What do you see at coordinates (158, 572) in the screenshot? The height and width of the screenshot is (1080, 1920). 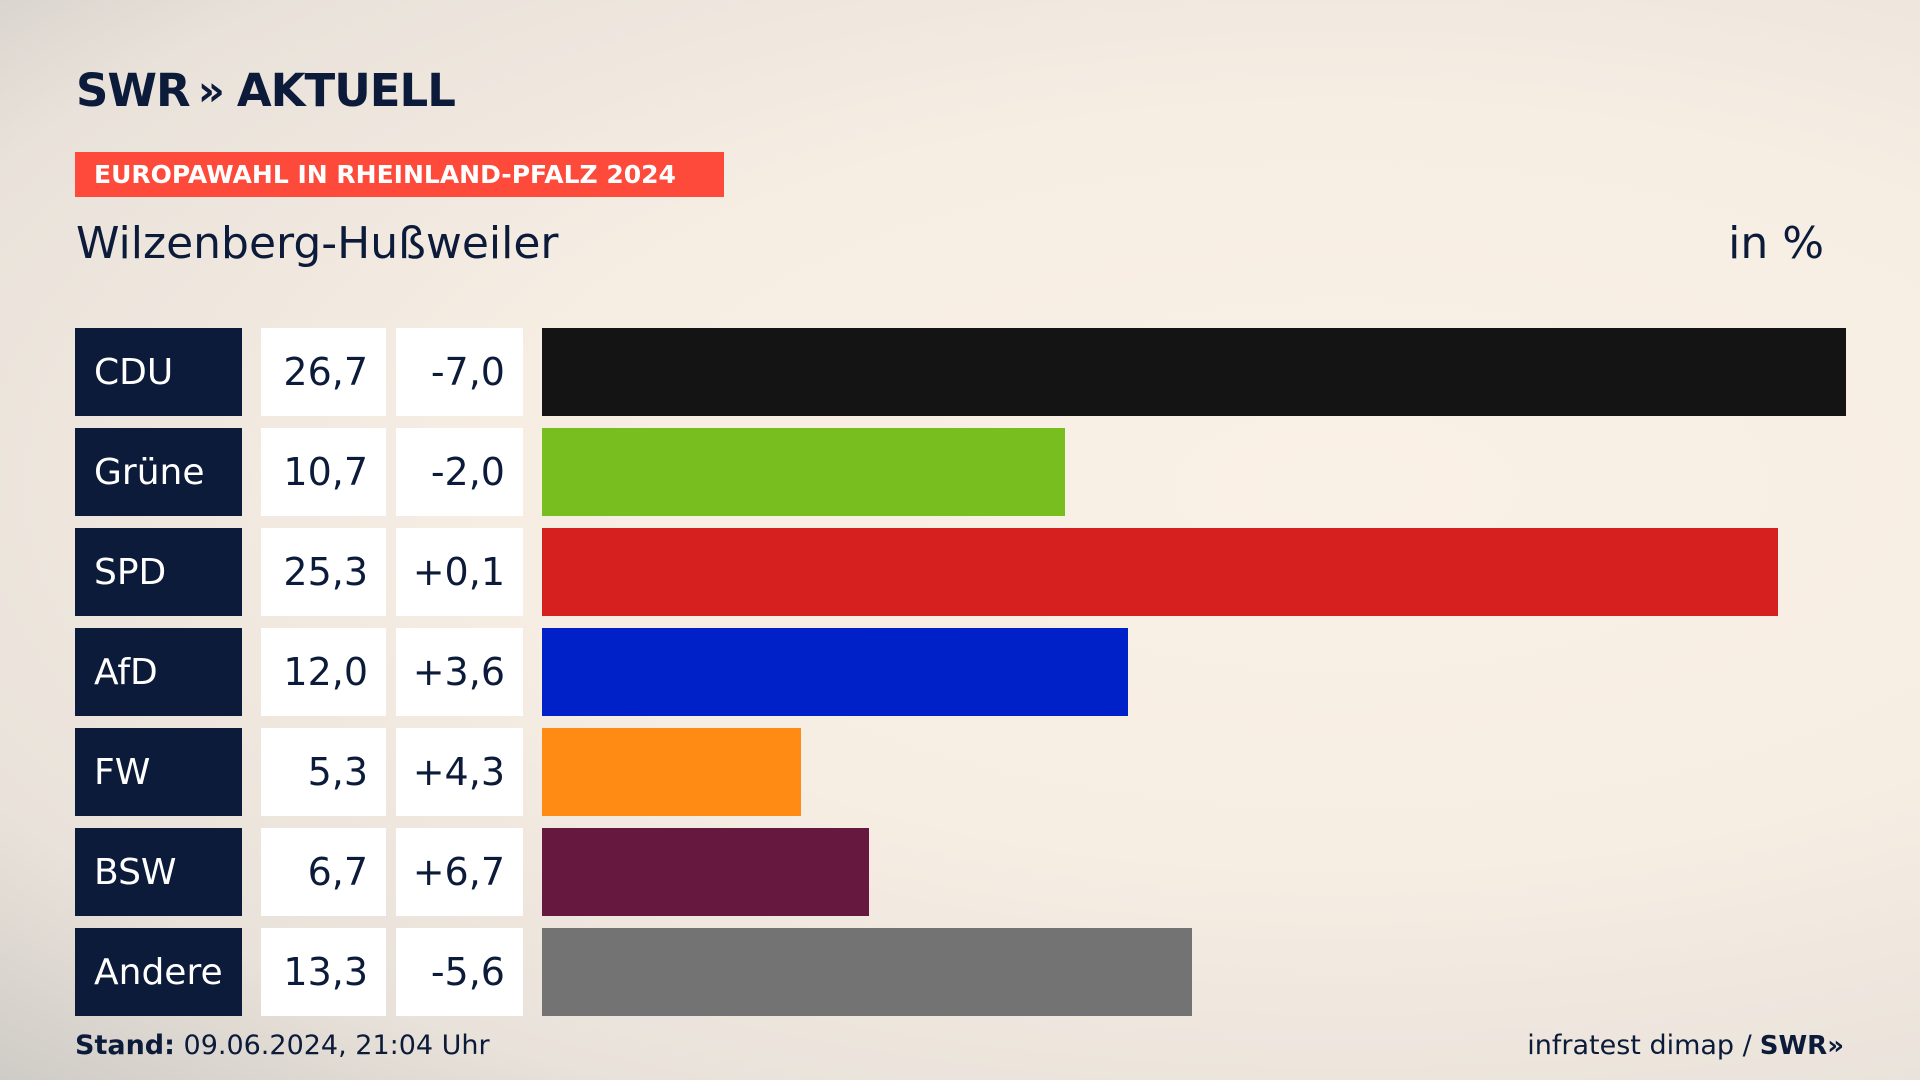 I see `party-label: SPD` at bounding box center [158, 572].